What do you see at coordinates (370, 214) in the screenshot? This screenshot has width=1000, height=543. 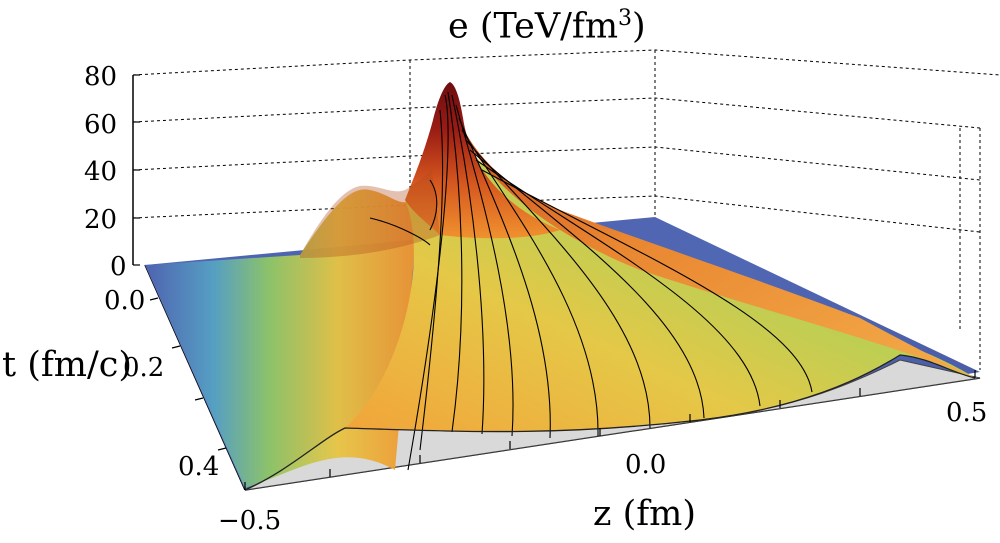 I see `surface-secondary-peak` at bounding box center [370, 214].